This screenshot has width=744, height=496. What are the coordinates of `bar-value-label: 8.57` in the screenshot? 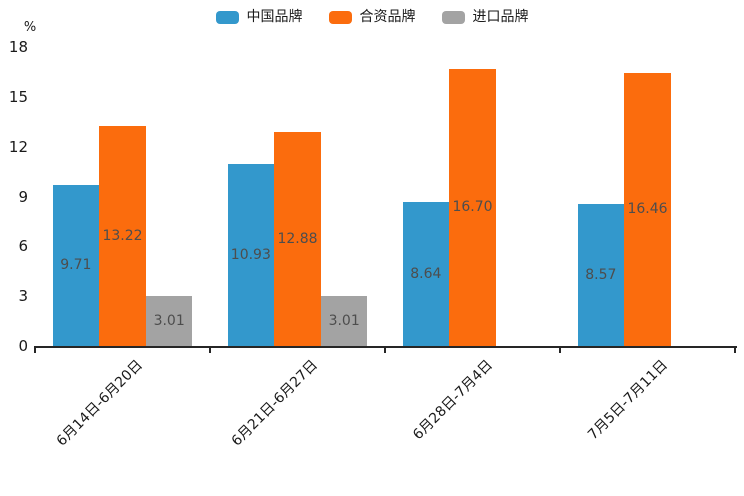 It's located at (601, 274).